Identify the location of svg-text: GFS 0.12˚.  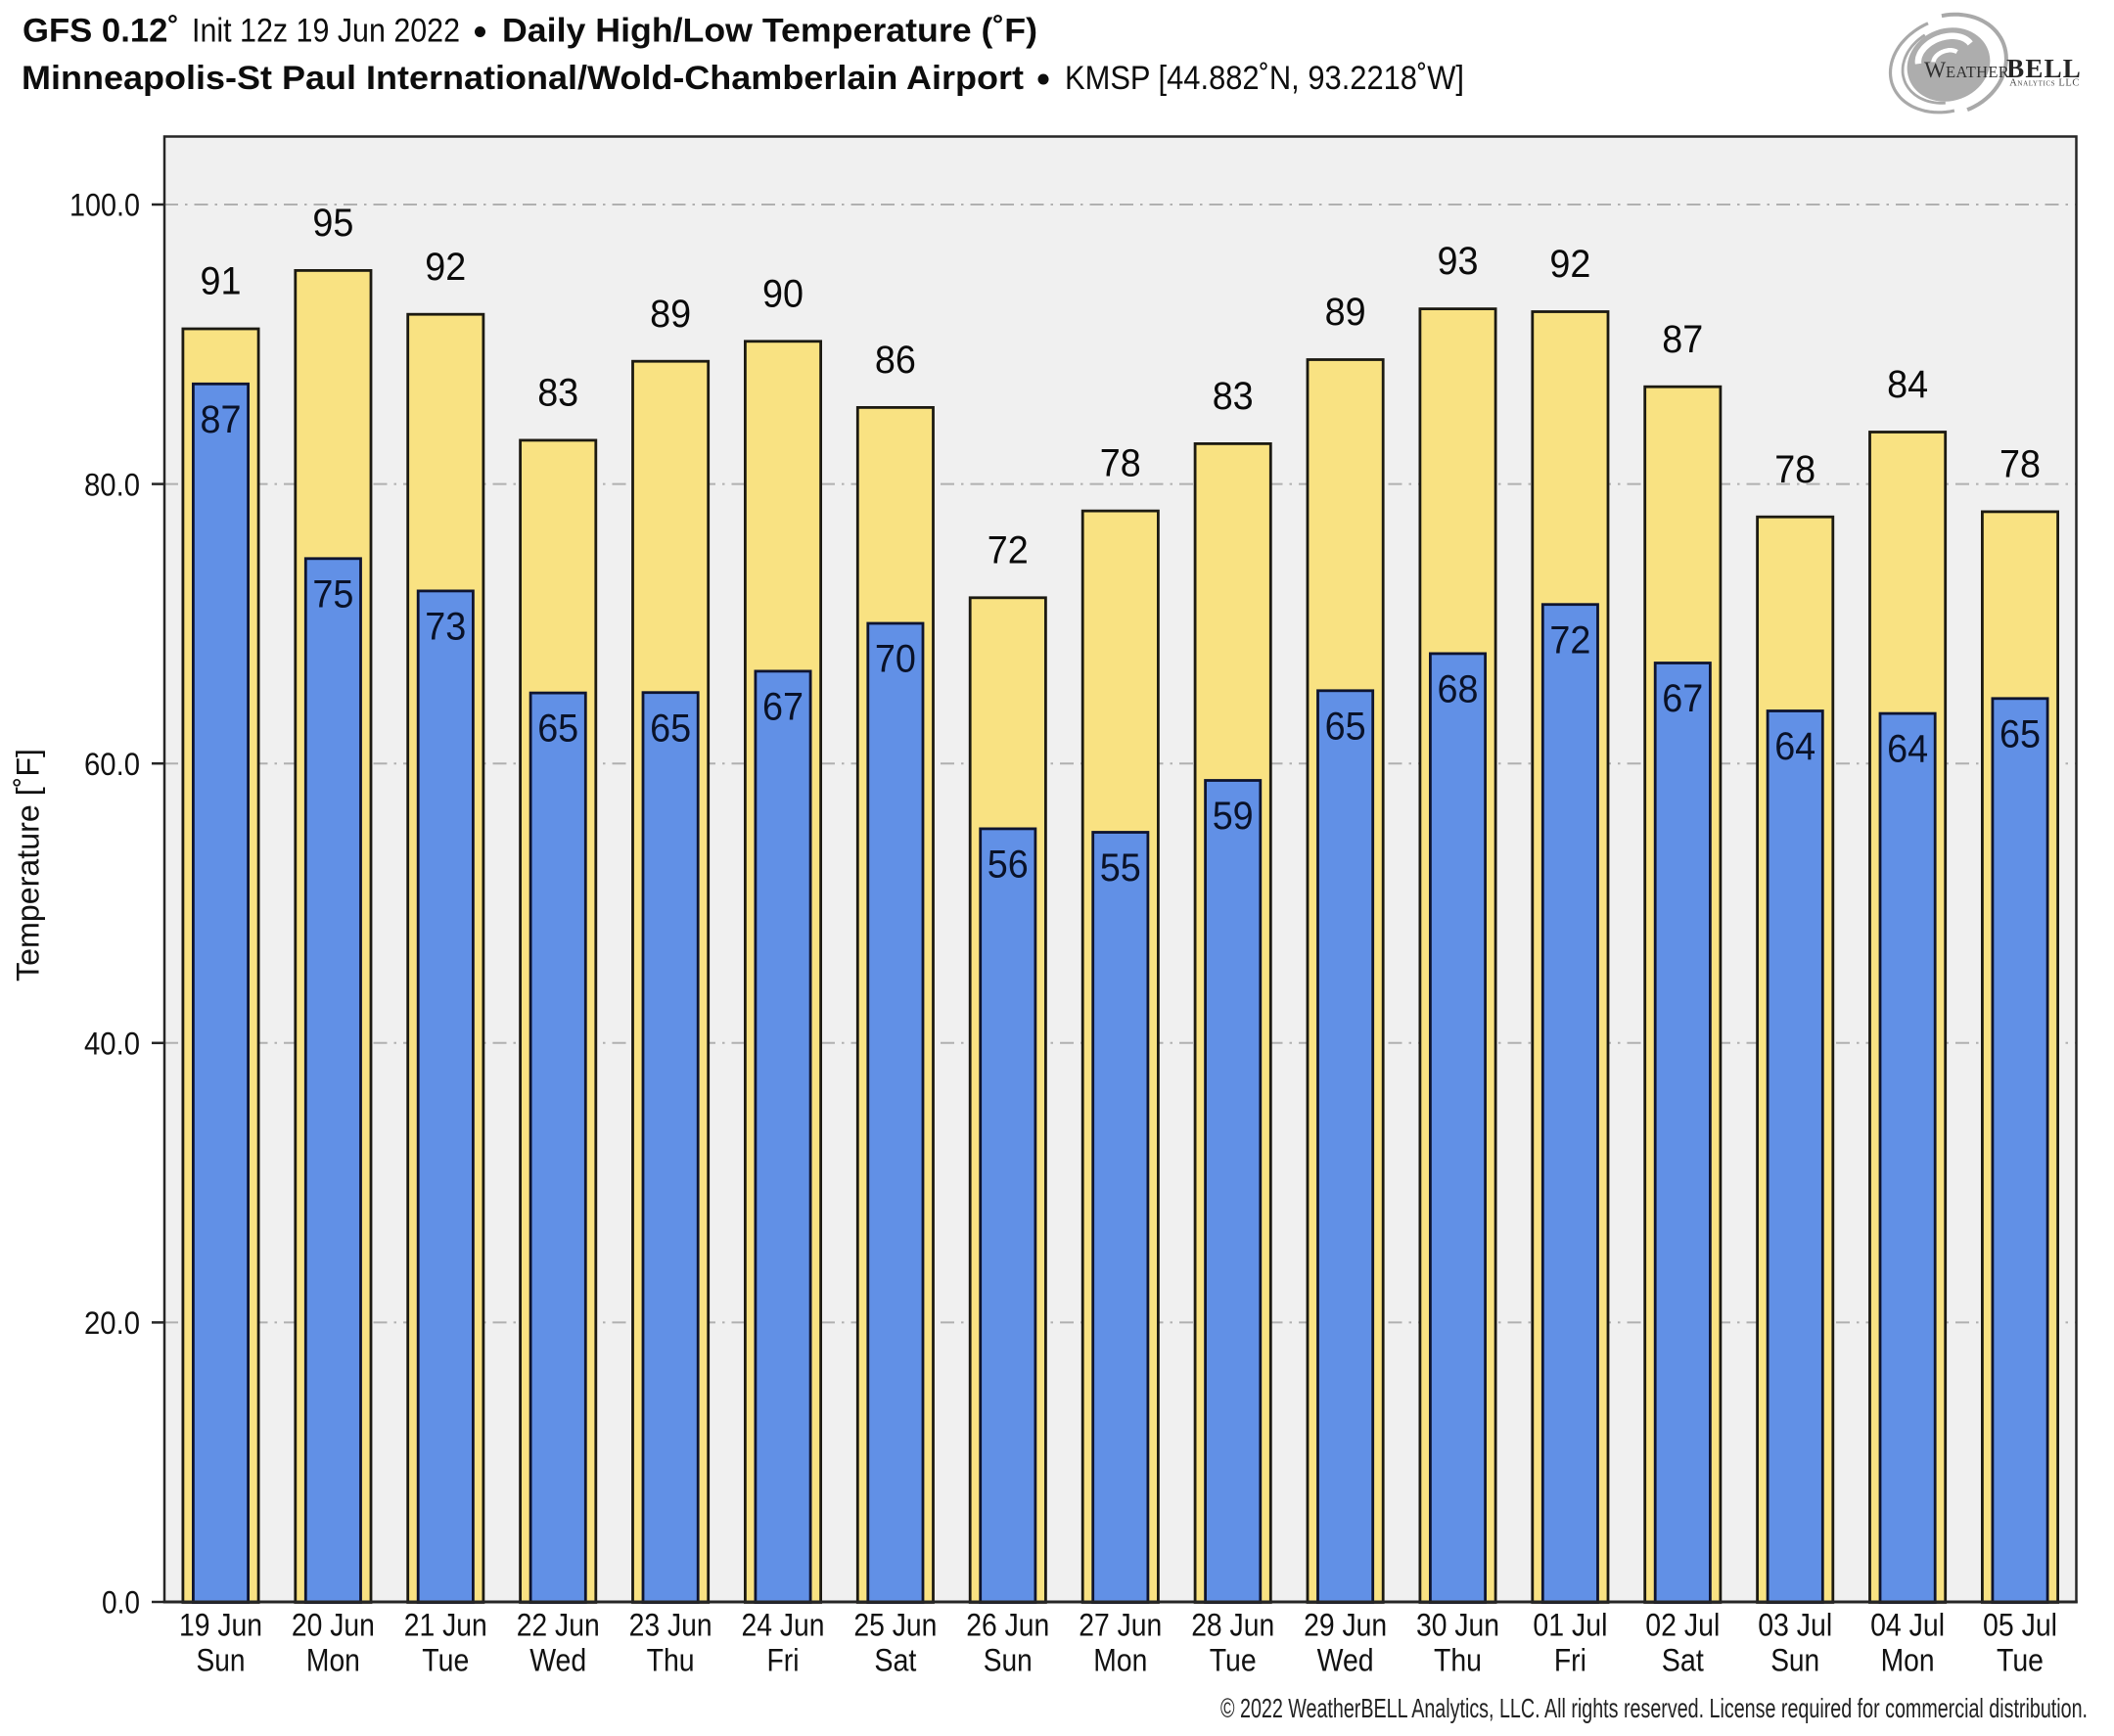
(101, 31).